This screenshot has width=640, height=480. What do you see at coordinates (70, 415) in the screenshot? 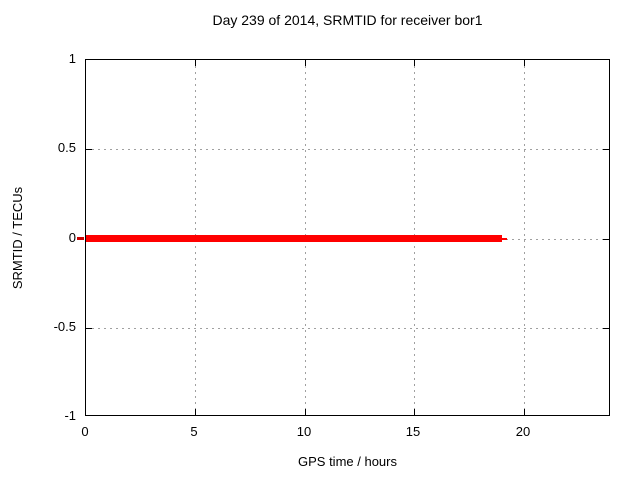
I see `y-tick-label: -1` at bounding box center [70, 415].